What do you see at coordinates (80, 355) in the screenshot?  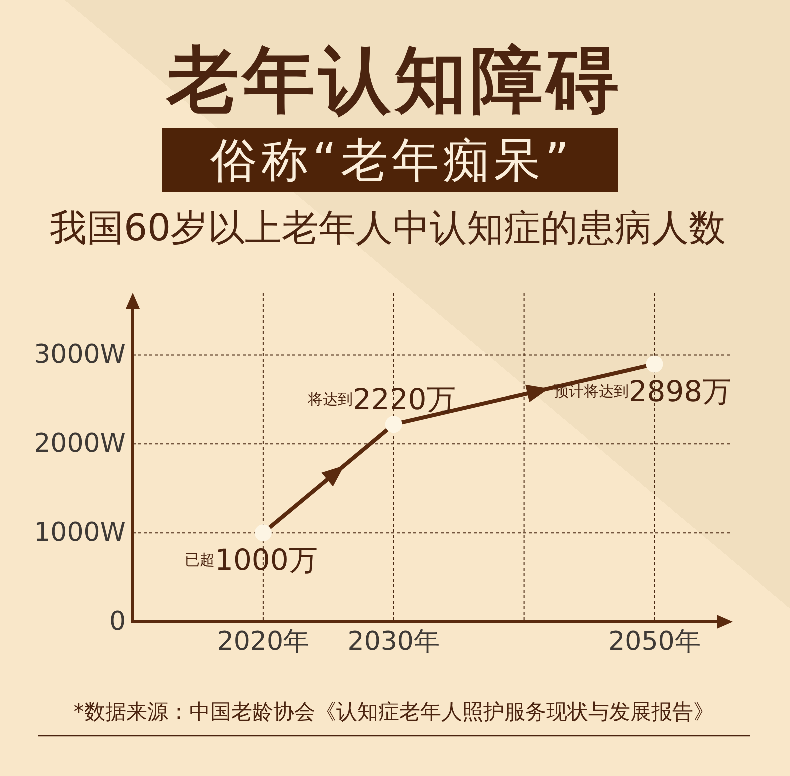 I see `y-tick-label: 3000W` at bounding box center [80, 355].